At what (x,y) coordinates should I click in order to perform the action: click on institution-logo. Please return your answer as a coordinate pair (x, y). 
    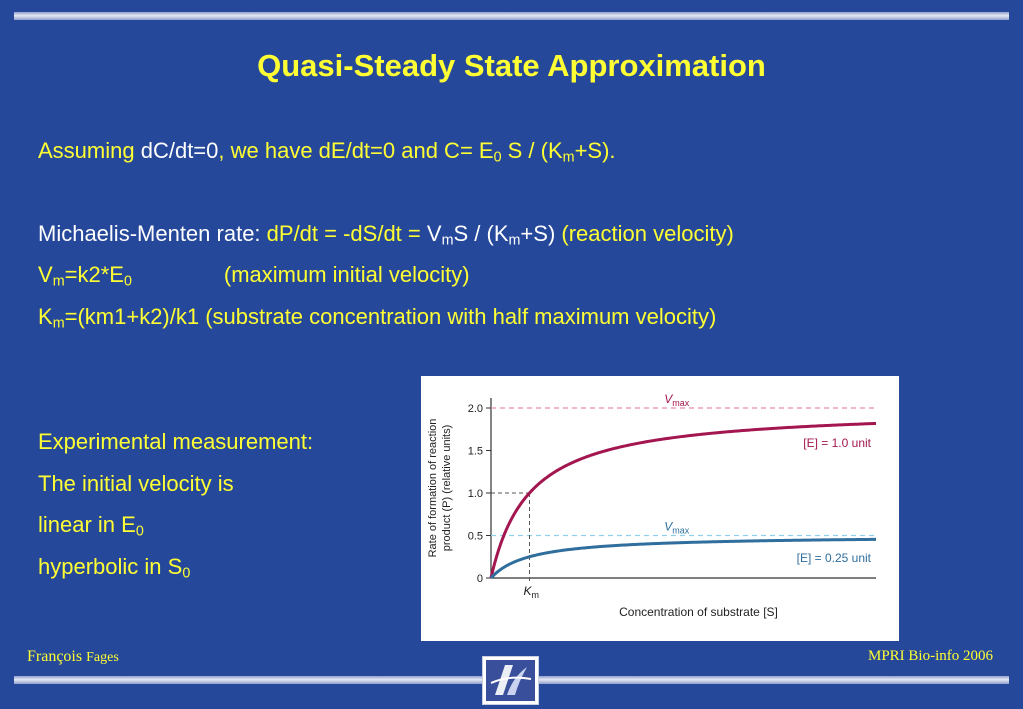
    Looking at the image, I should click on (510, 680).